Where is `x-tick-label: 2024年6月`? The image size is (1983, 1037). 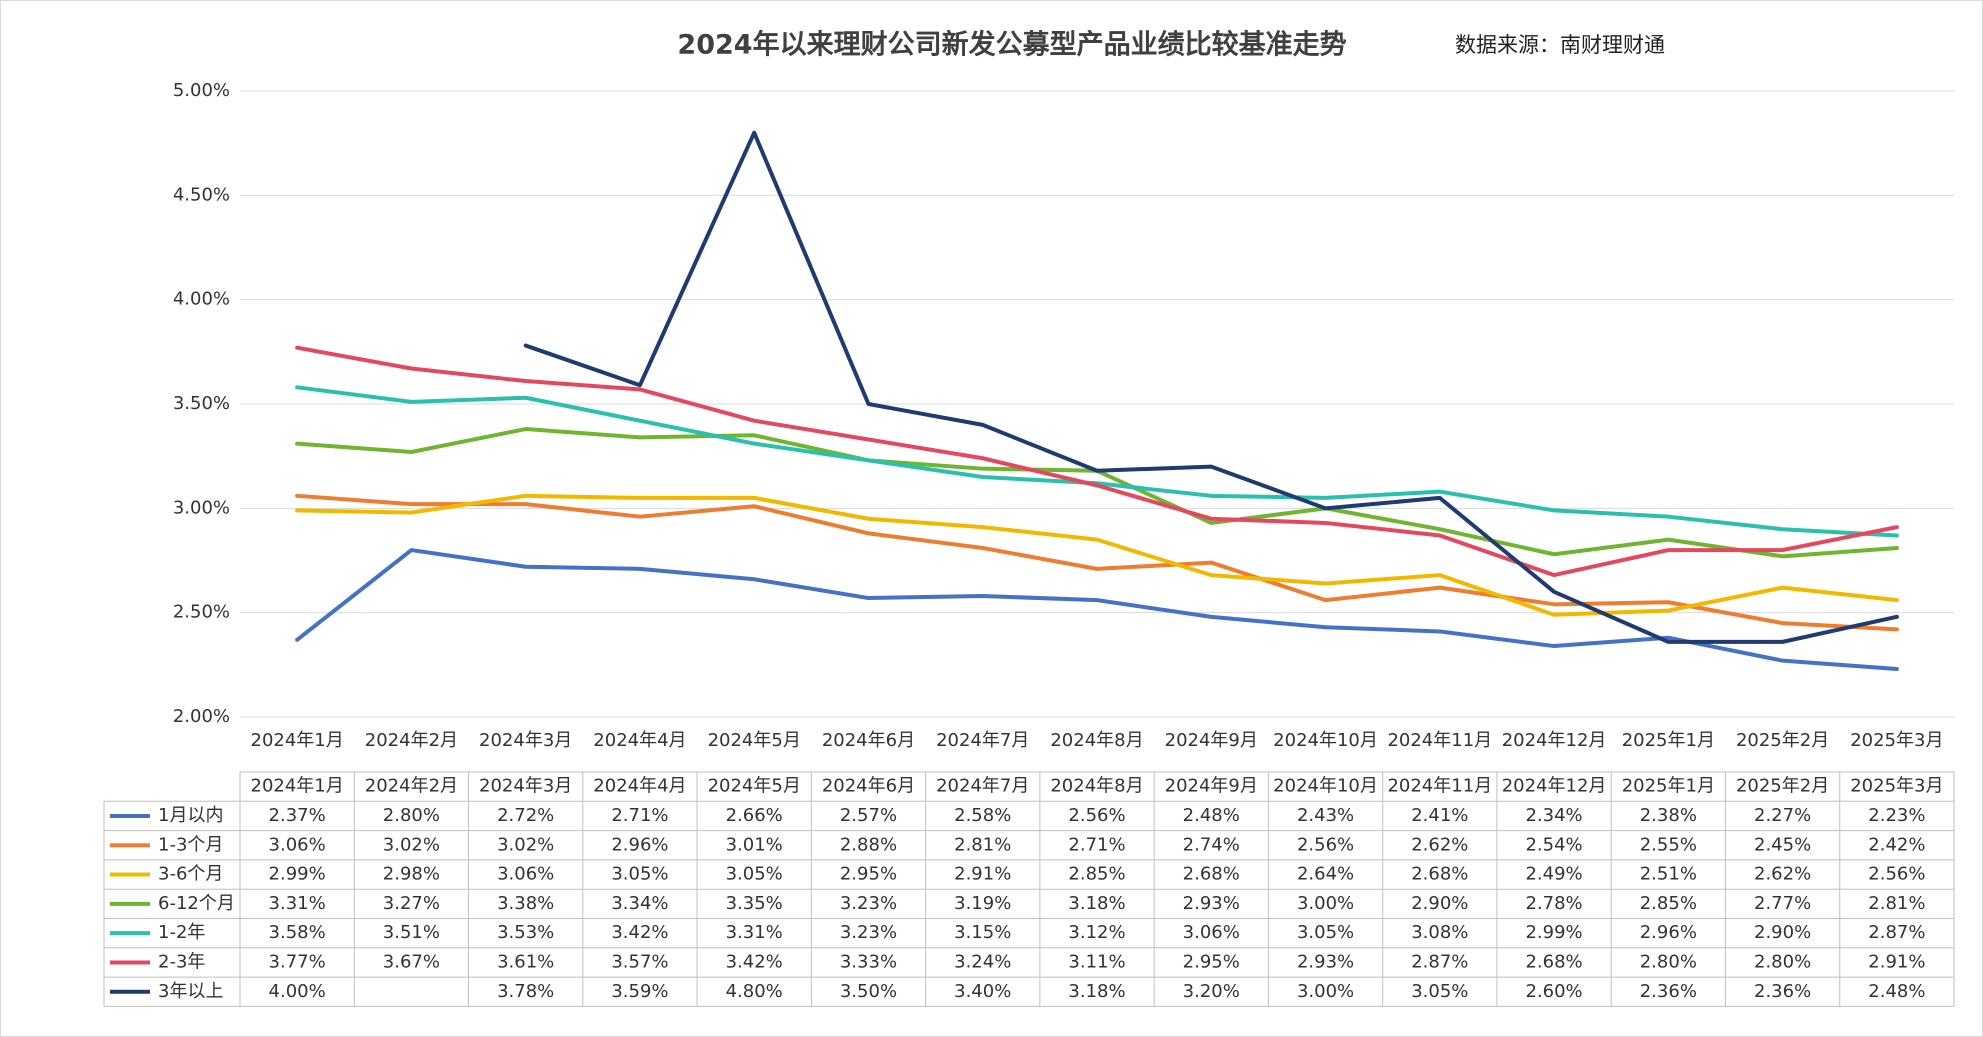 x-tick-label: 2024年6月 is located at coordinates (868, 740).